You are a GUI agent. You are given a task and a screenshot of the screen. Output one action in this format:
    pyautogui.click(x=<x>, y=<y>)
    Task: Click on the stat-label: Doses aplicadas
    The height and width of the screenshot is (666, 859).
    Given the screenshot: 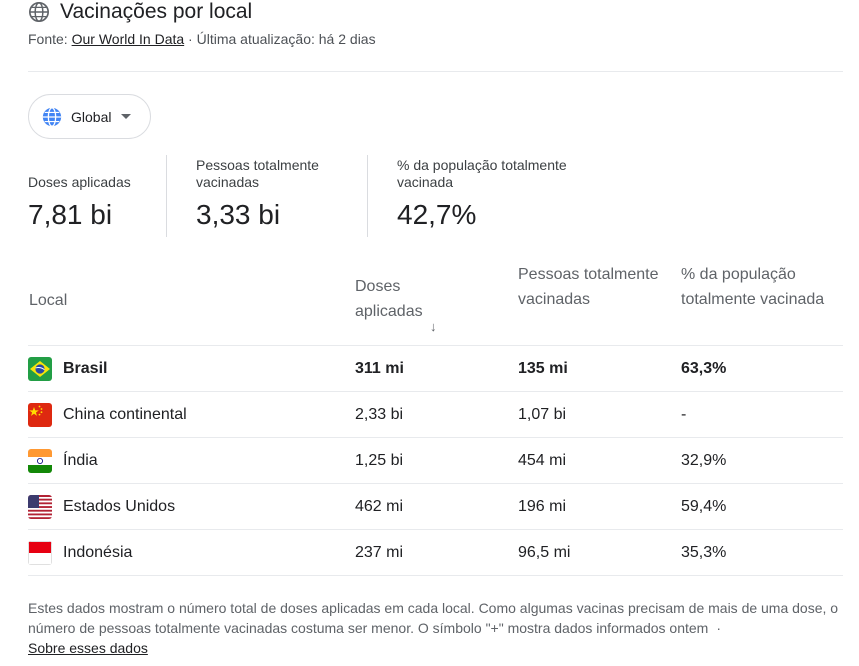 What is the action you would take?
    pyautogui.click(x=79, y=182)
    